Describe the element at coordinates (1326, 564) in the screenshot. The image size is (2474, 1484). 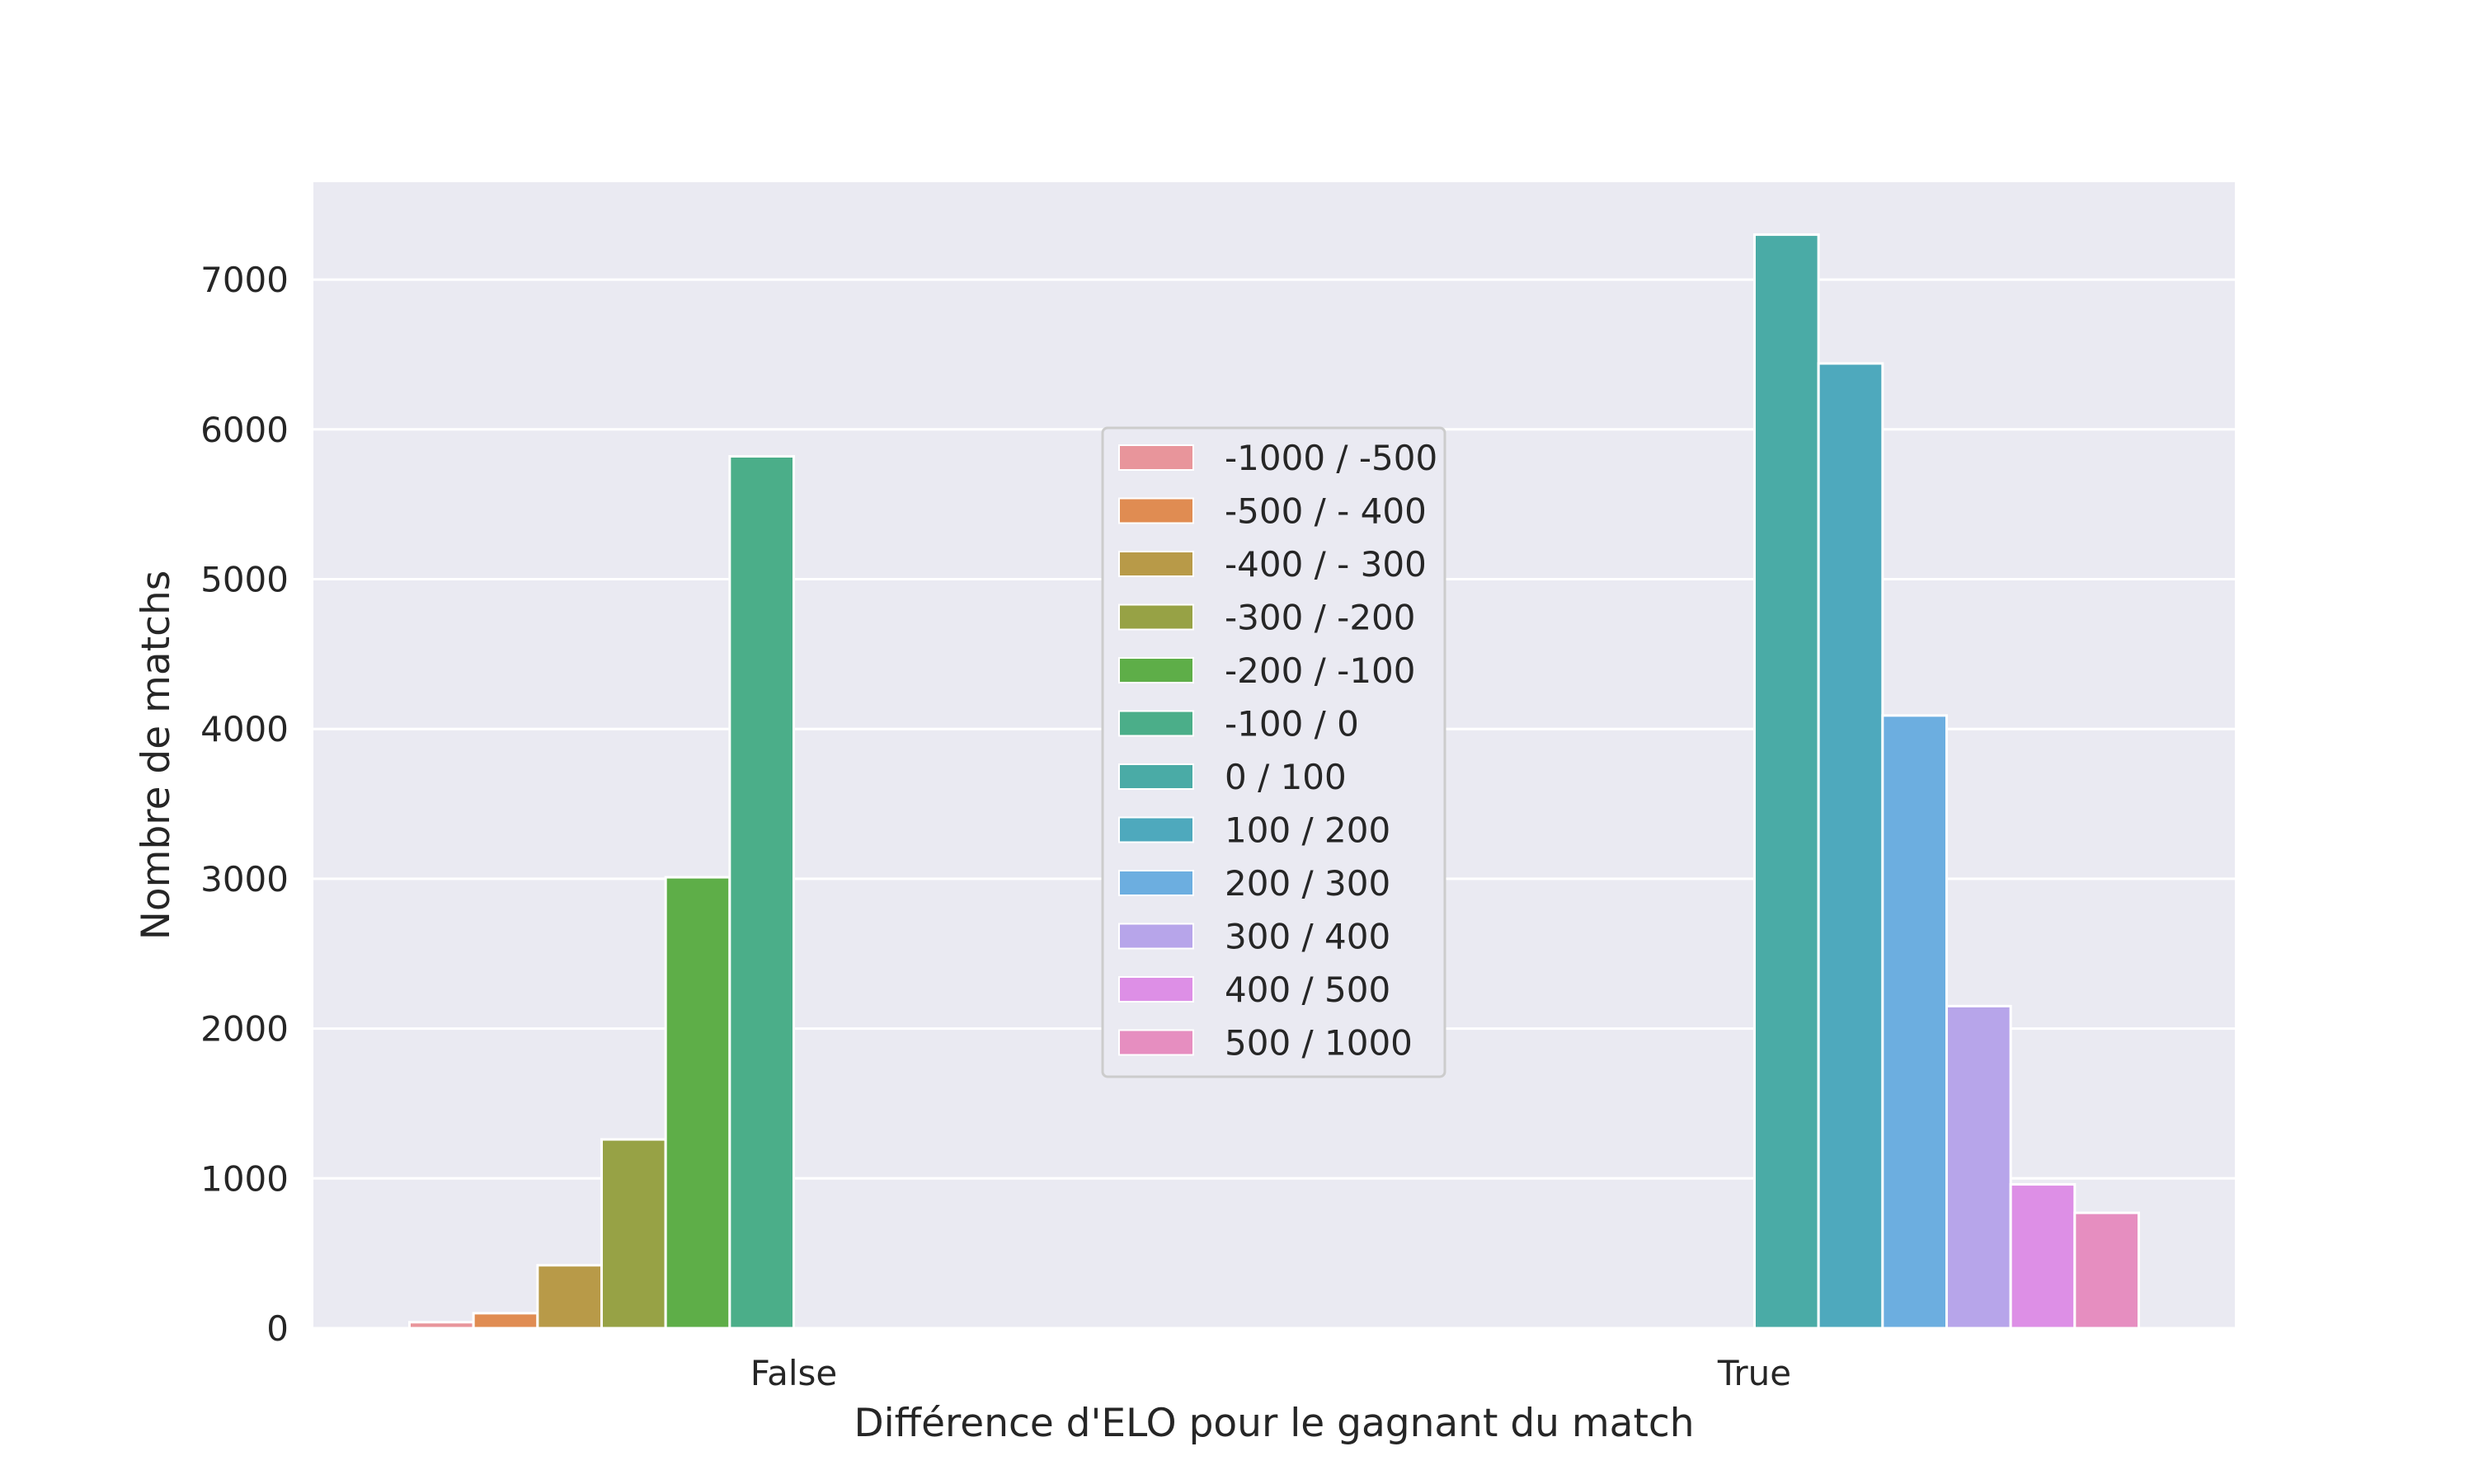
I see `legend-label: -400 / - 300` at that location.